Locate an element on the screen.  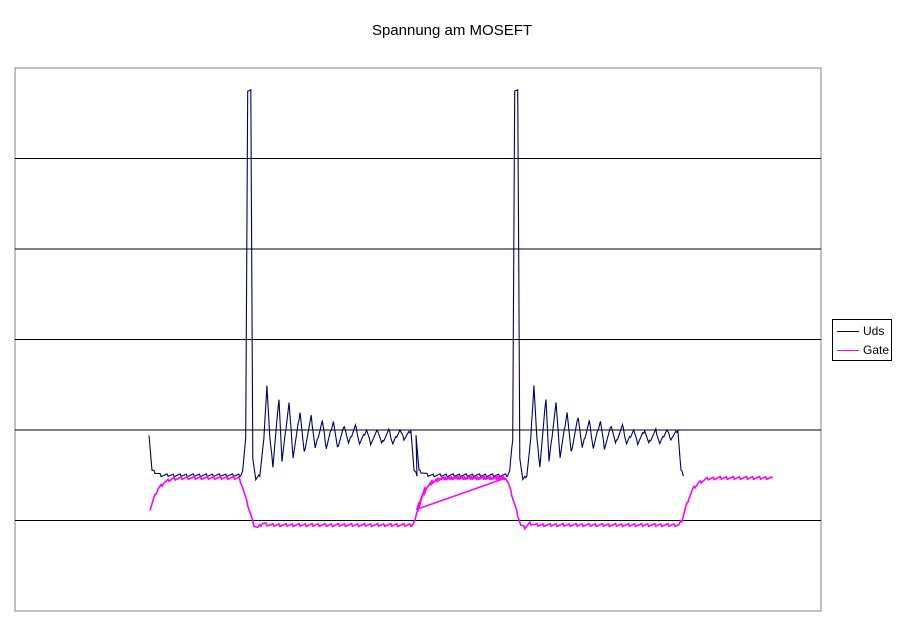
legend-item-uds: Uds is located at coordinates (860, 331).